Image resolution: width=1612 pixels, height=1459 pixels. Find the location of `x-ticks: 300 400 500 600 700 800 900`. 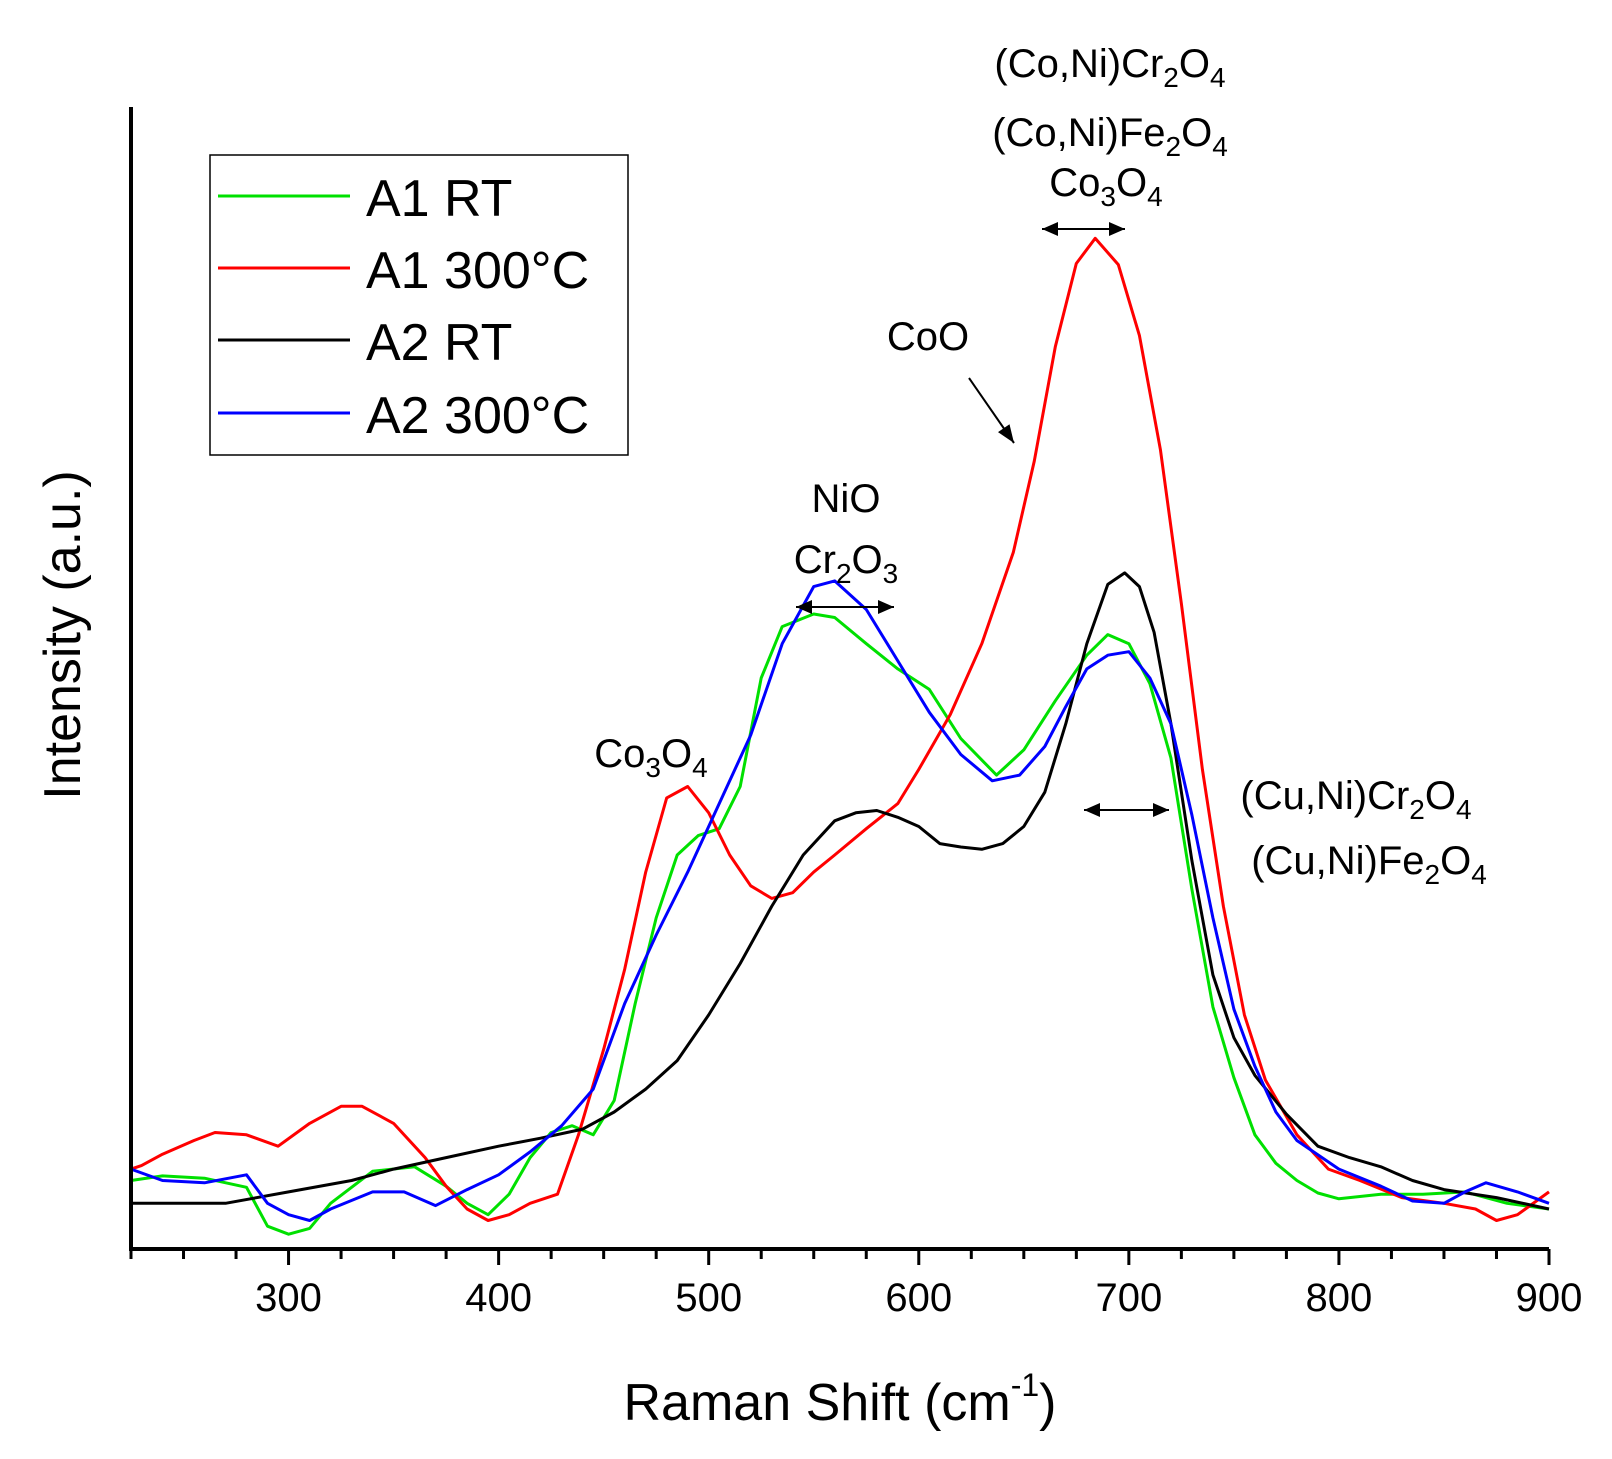

x-ticks: 300 400 500 600 700 800 900 is located at coordinates (856, 1284).